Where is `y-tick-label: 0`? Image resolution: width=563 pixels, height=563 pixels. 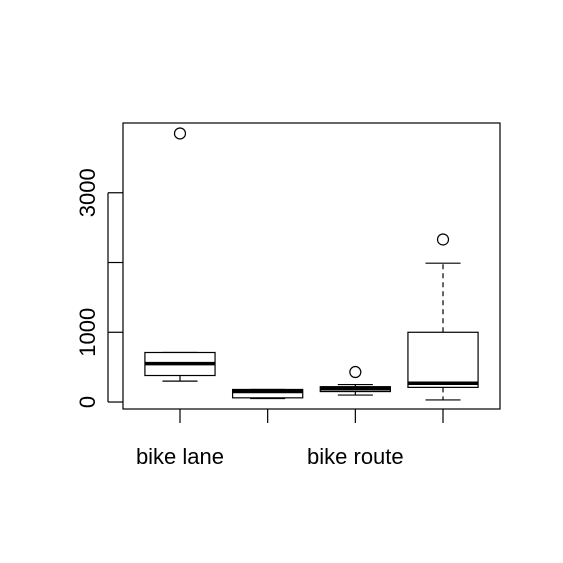 y-tick-label: 0 is located at coordinates (87, 402).